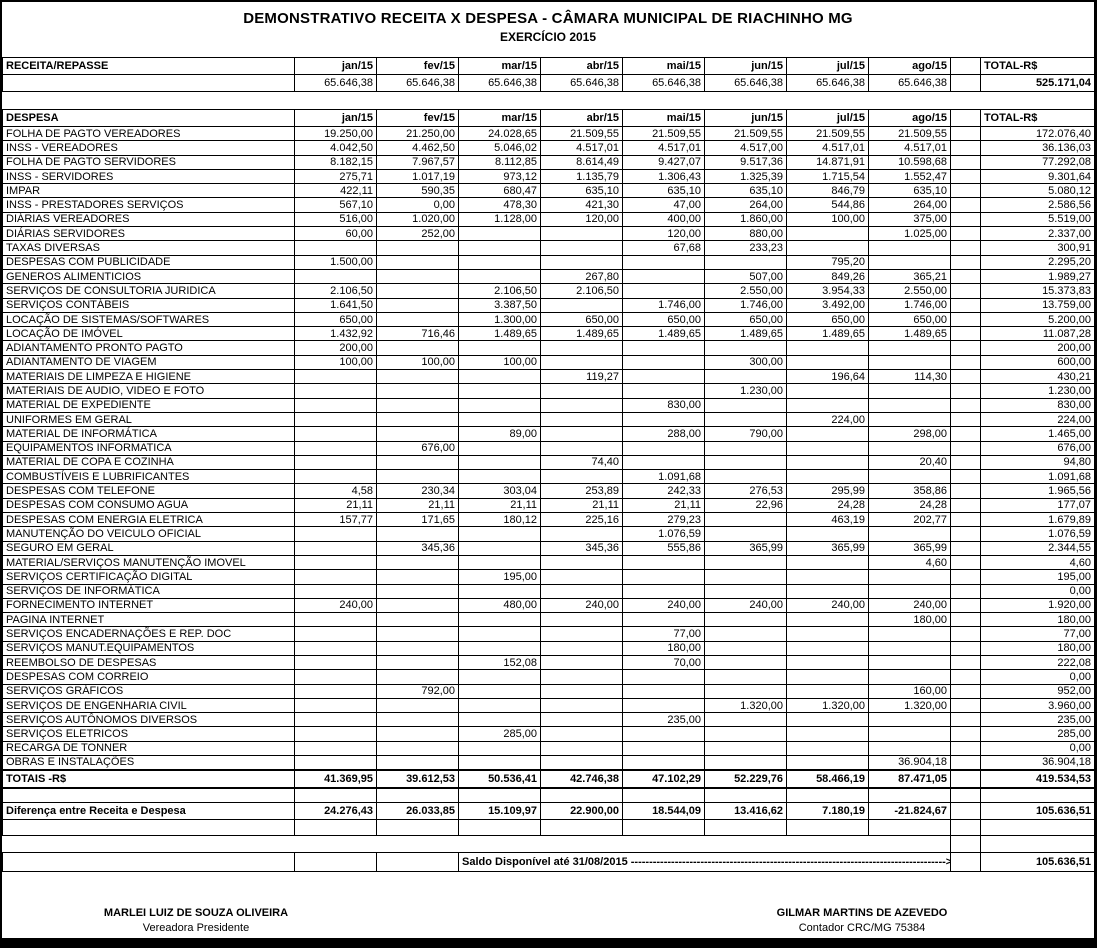 This screenshot has width=1097, height=948. Describe the element at coordinates (1037, 234) in the screenshot. I see `despesa-row-8-total: 2.337,00` at that location.